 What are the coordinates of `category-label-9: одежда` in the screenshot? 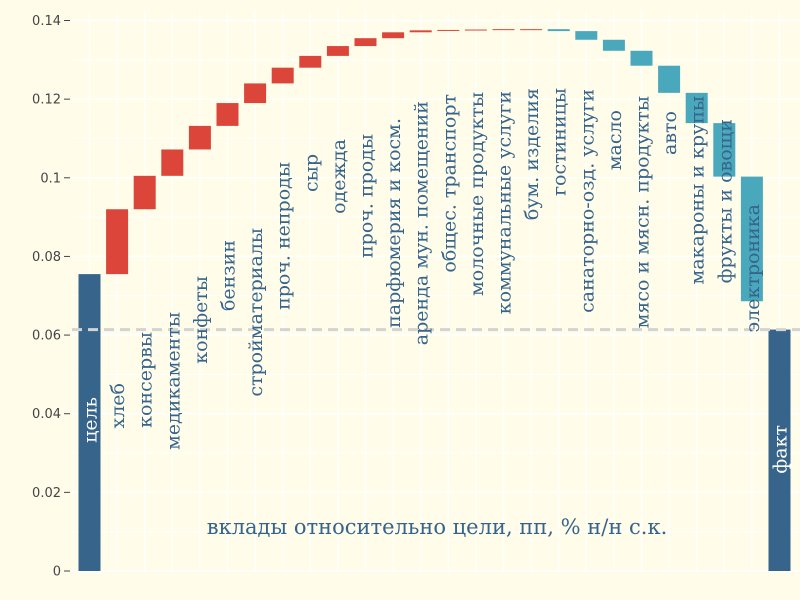 It's located at (339, 176).